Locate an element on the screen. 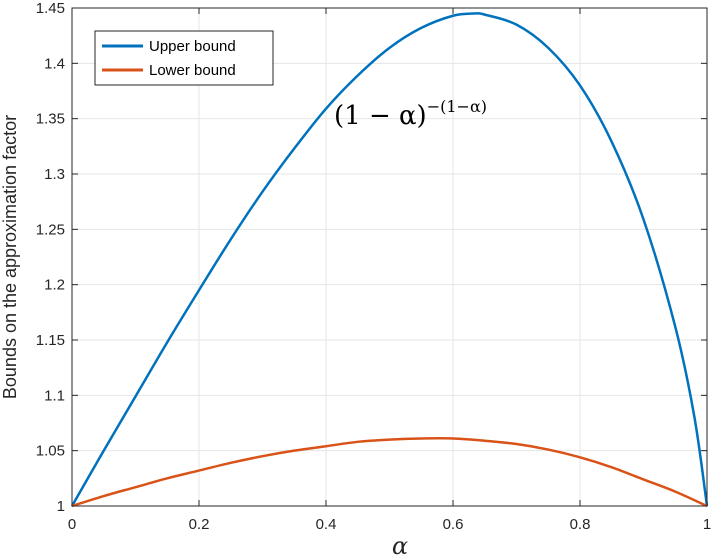  legend-label-upper: Upper bound is located at coordinates (192, 46).